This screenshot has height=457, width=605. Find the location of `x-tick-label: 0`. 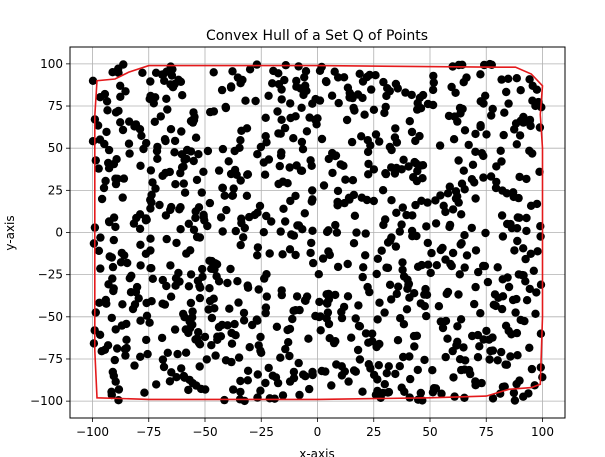

x-tick-label: 0 is located at coordinates (318, 432).